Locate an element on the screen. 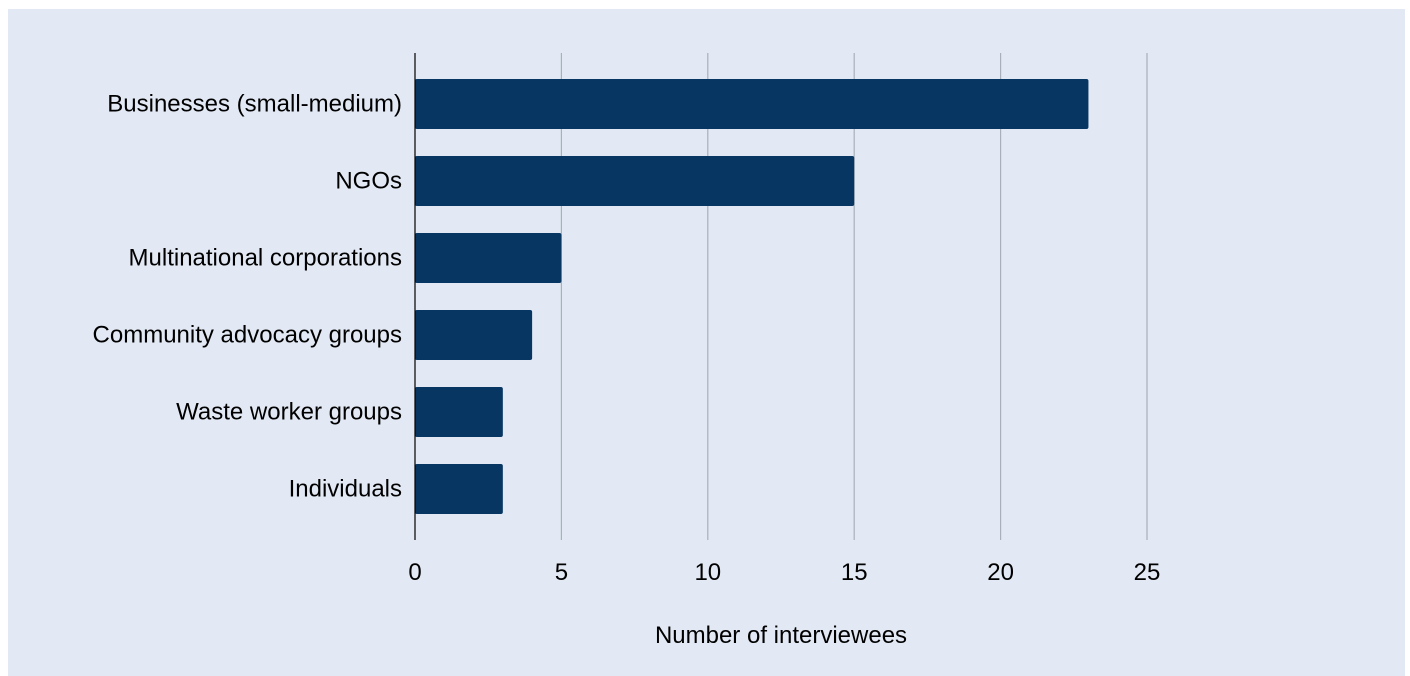 The image size is (1410, 676). x-tick-label: 5 is located at coordinates (561, 572).